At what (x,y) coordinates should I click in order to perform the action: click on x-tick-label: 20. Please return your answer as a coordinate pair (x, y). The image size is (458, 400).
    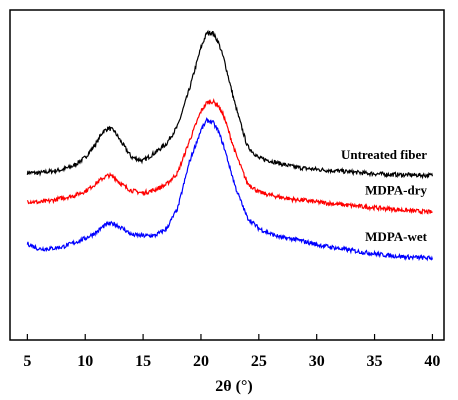
    Looking at the image, I should click on (201, 361).